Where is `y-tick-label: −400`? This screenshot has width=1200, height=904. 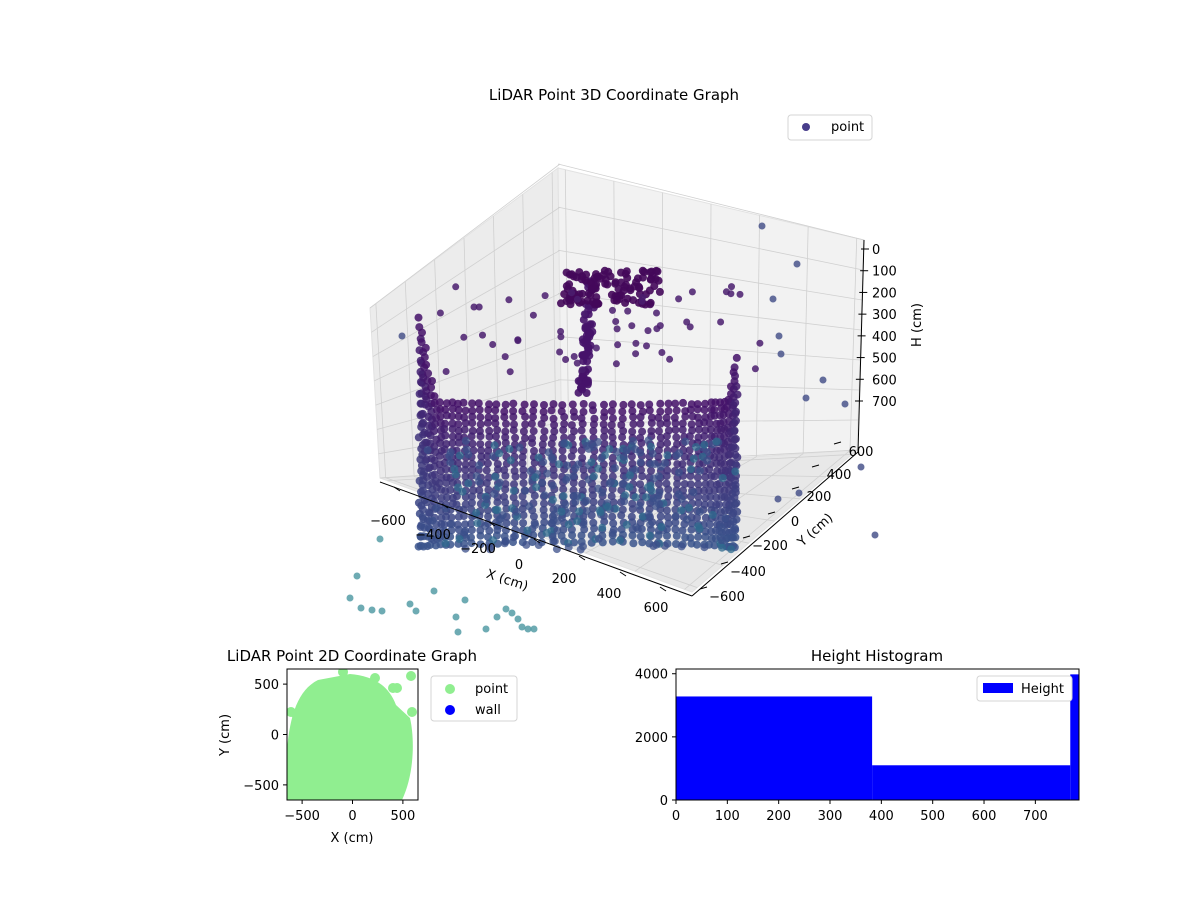
y-tick-label: −400 is located at coordinates (748, 572).